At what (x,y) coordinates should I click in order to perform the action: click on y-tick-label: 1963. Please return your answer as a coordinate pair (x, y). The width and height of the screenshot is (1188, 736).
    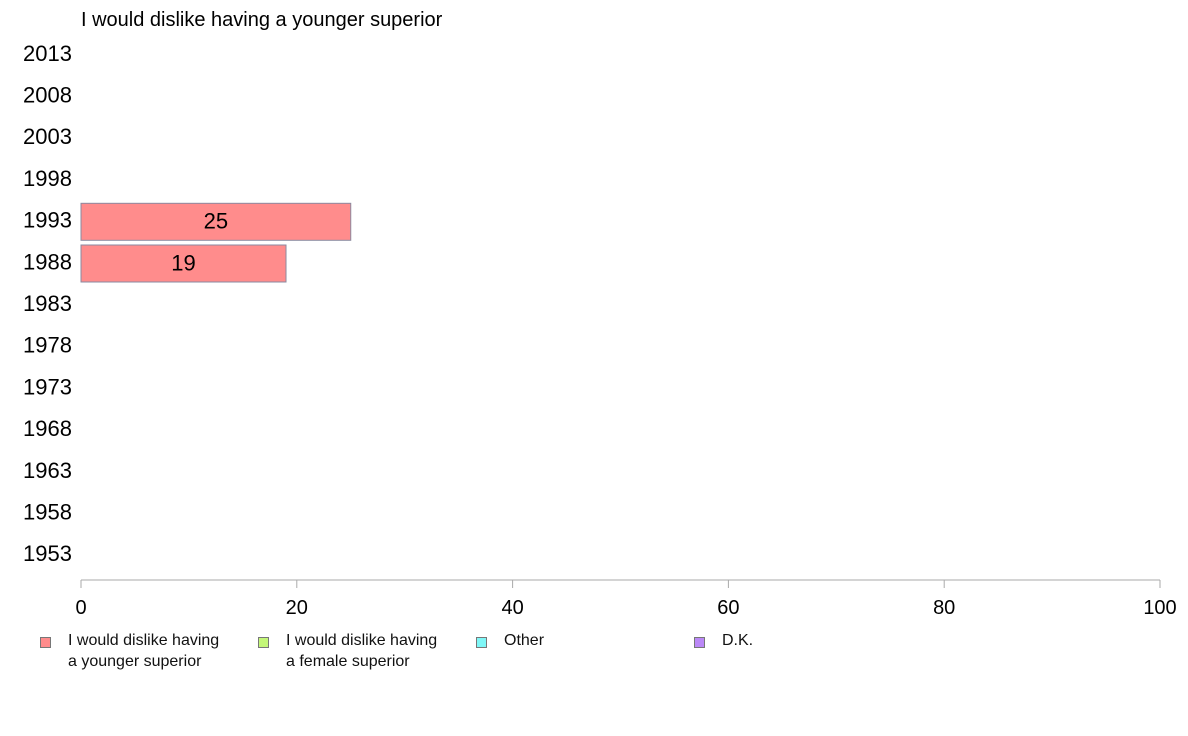
    Looking at the image, I should click on (47, 470).